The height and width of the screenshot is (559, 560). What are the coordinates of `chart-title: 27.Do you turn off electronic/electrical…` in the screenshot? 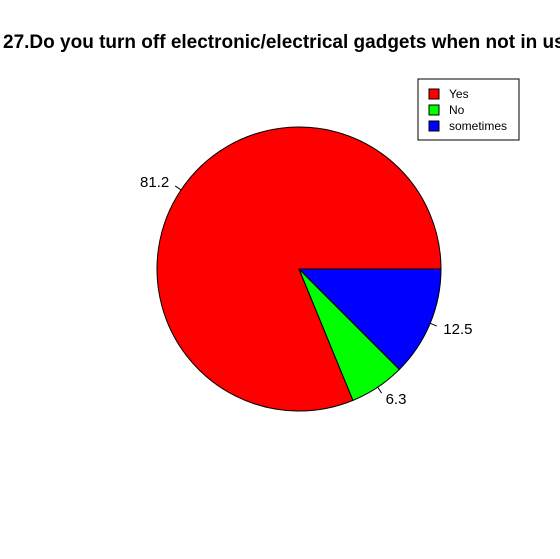 It's located at (281, 42).